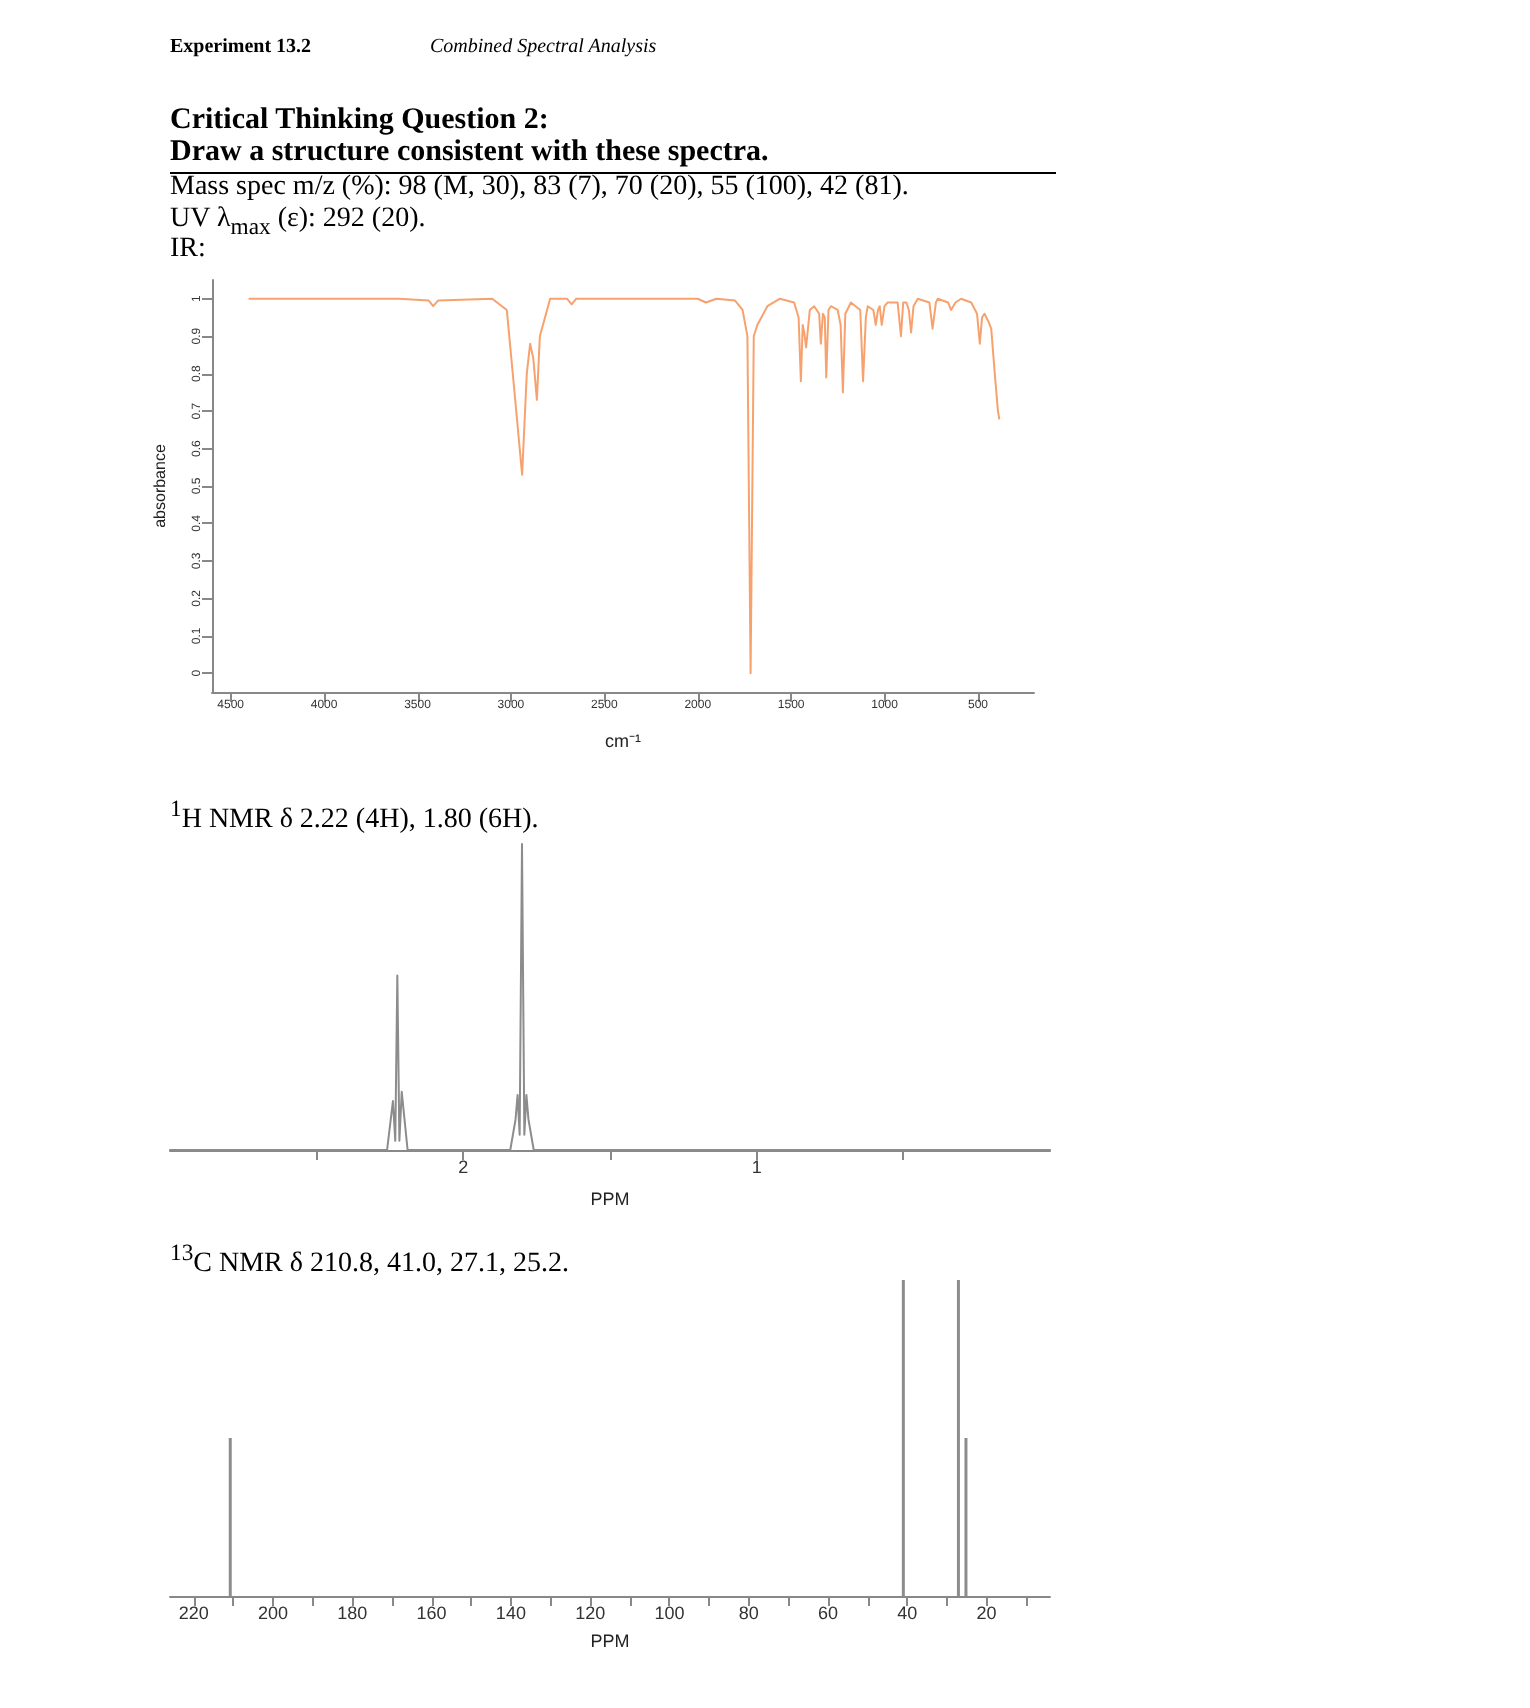 The image size is (1530, 1708). What do you see at coordinates (907, 1613) in the screenshot?
I see `x-tick-label: 40` at bounding box center [907, 1613].